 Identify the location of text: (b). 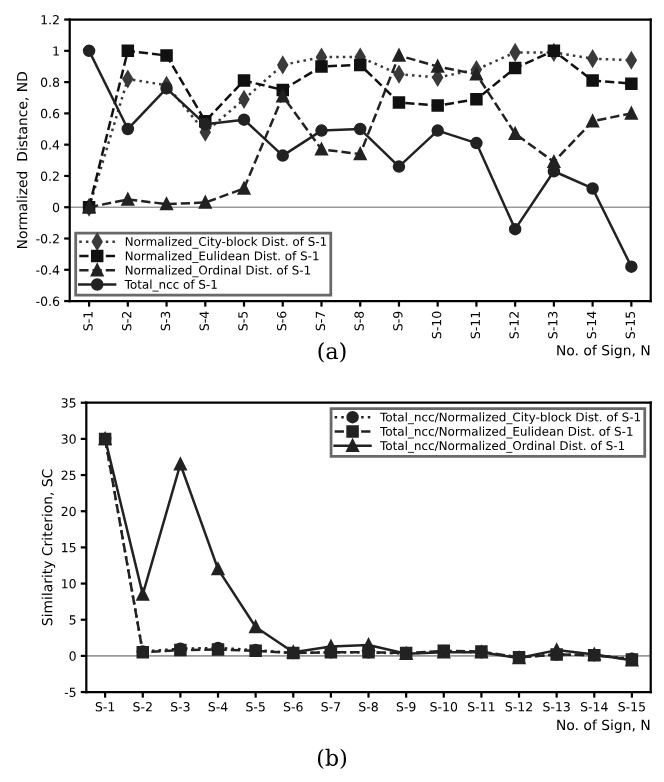
(332, 759).